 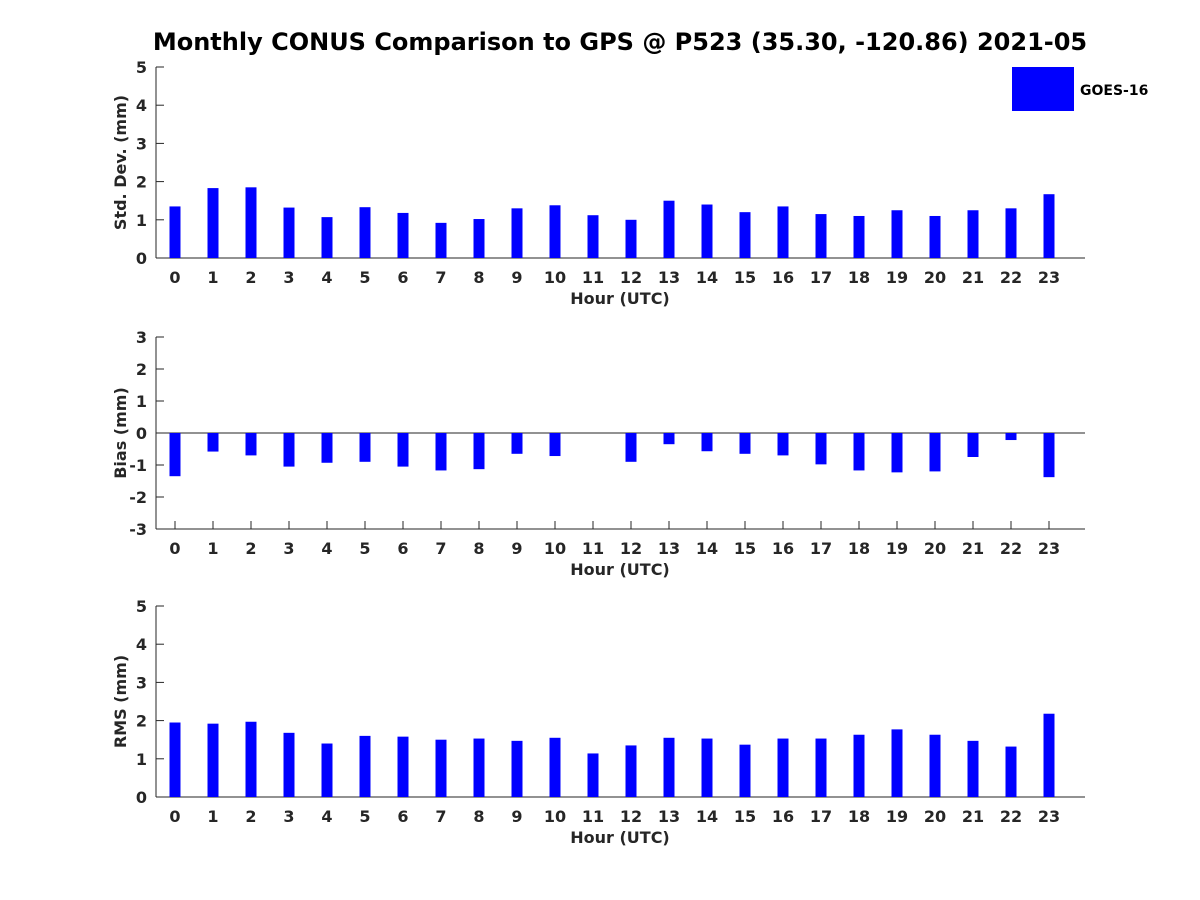 I want to click on x-tick-label: 10, so click(x=555, y=816).